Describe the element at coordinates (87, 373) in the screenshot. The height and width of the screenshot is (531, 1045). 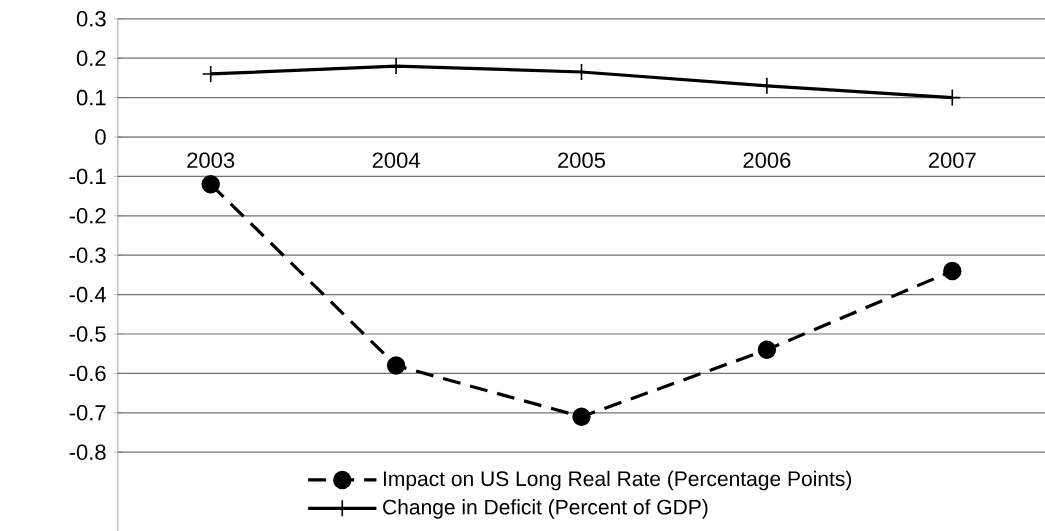
I see `y-tick-label: -0.6` at that location.